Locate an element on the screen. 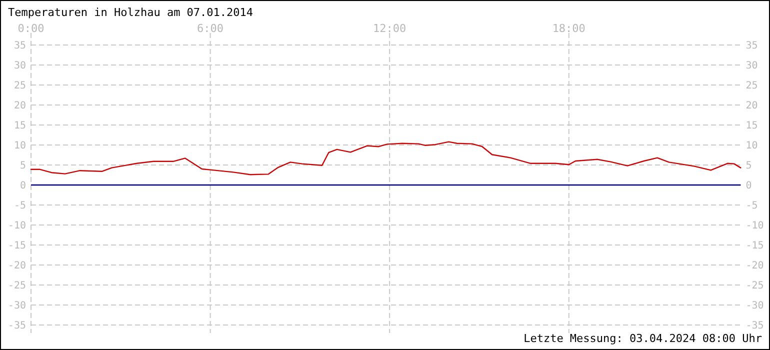 This screenshot has height=350, width=770. line-series is located at coordinates (386, 158).